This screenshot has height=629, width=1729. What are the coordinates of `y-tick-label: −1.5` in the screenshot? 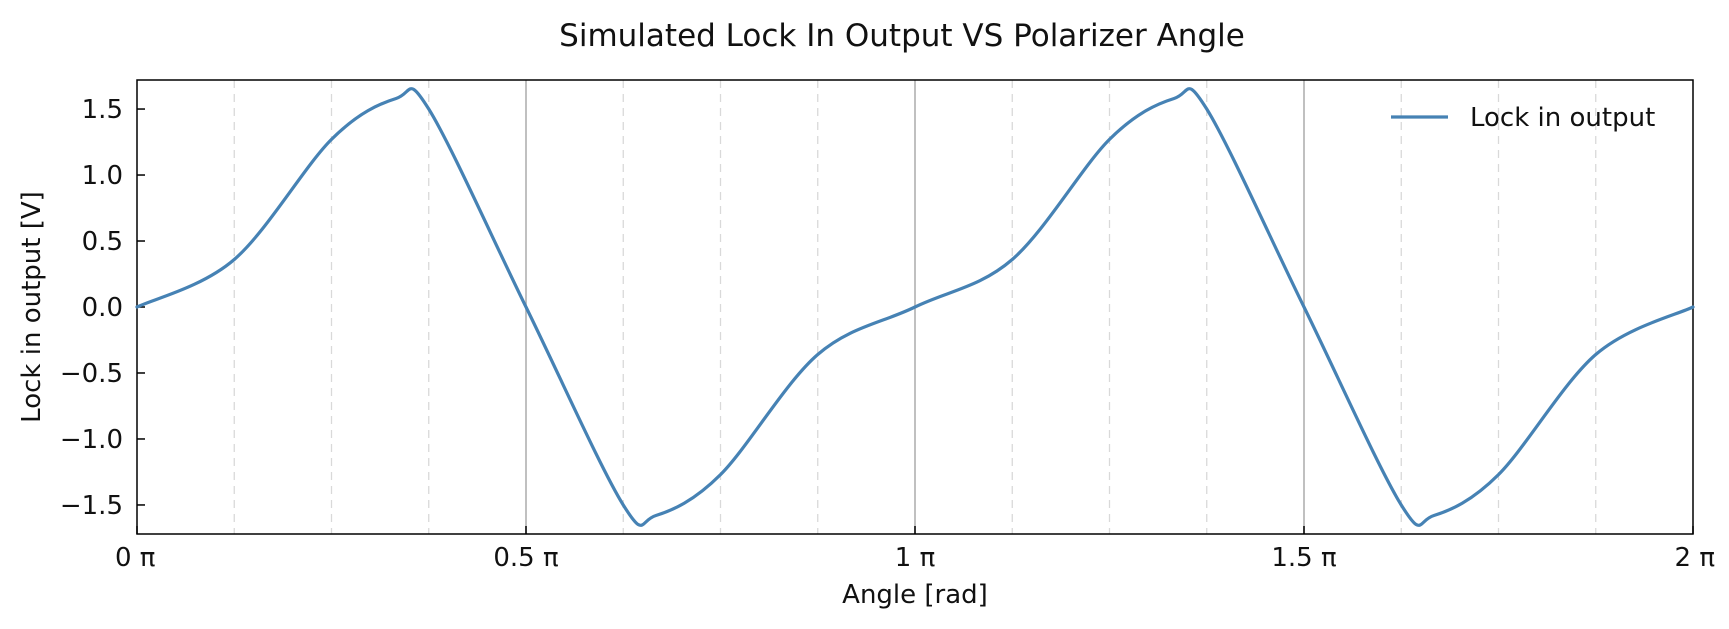 It's located at (91, 506).